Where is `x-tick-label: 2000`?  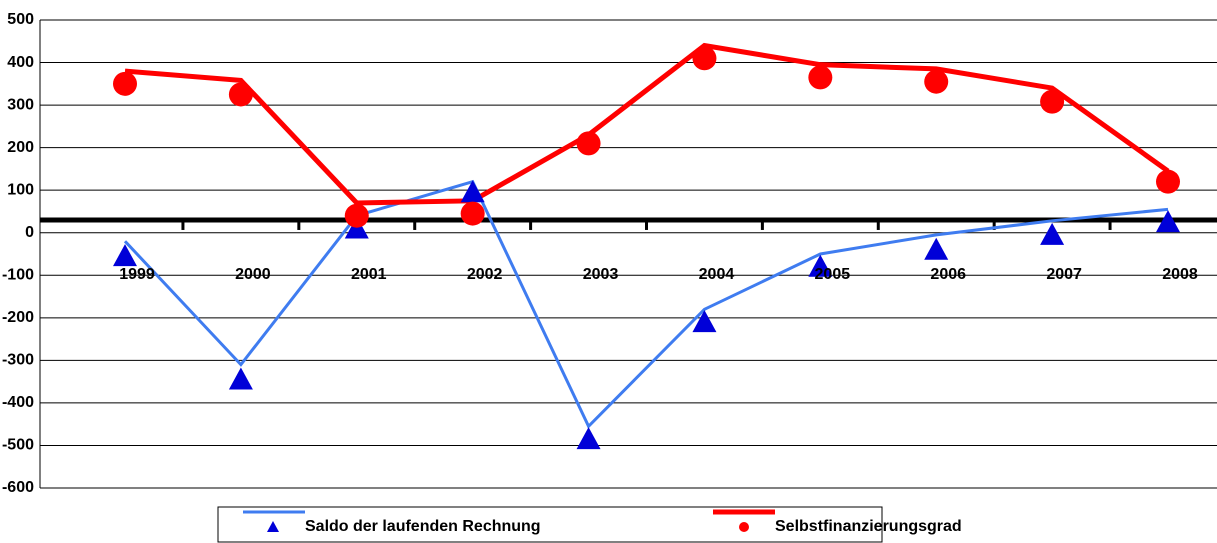
x-tick-label: 2000 is located at coordinates (253, 274).